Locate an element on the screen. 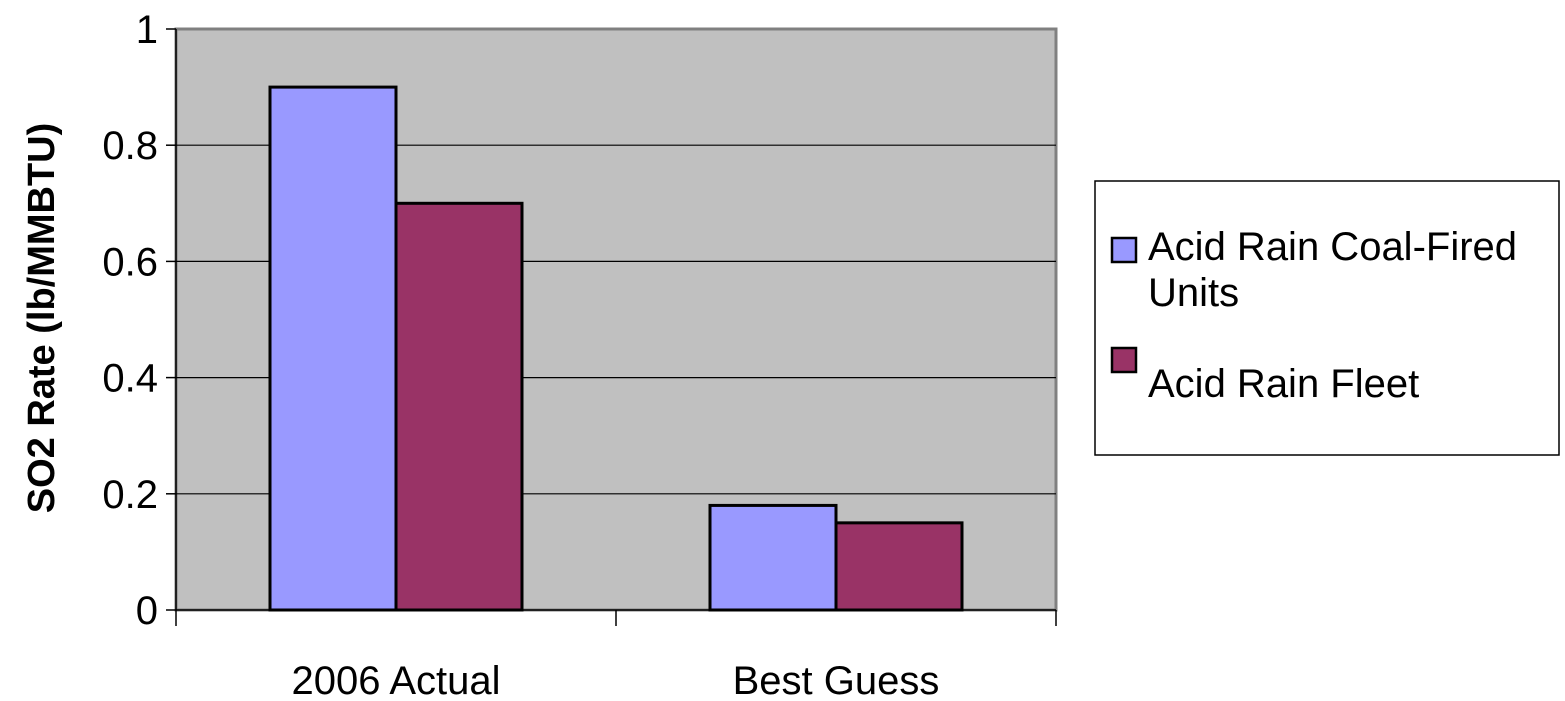 This screenshot has width=1565, height=701. x-tick-label: Best Guess is located at coordinates (836, 680).